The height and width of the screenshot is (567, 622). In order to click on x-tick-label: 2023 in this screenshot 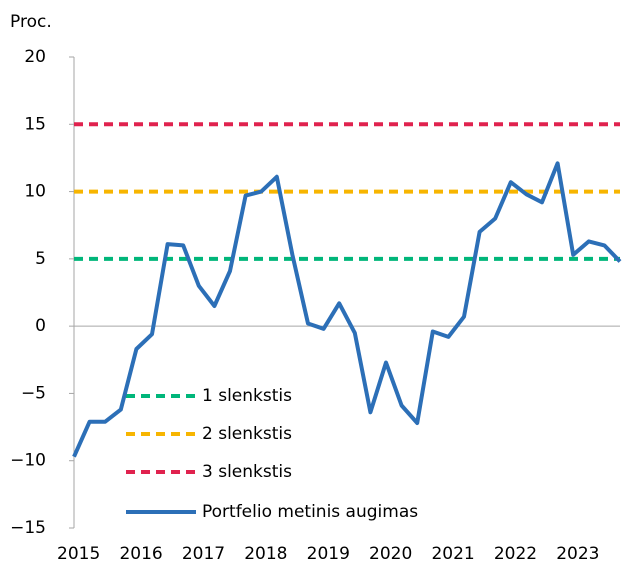, I will do `click(577, 554)`.